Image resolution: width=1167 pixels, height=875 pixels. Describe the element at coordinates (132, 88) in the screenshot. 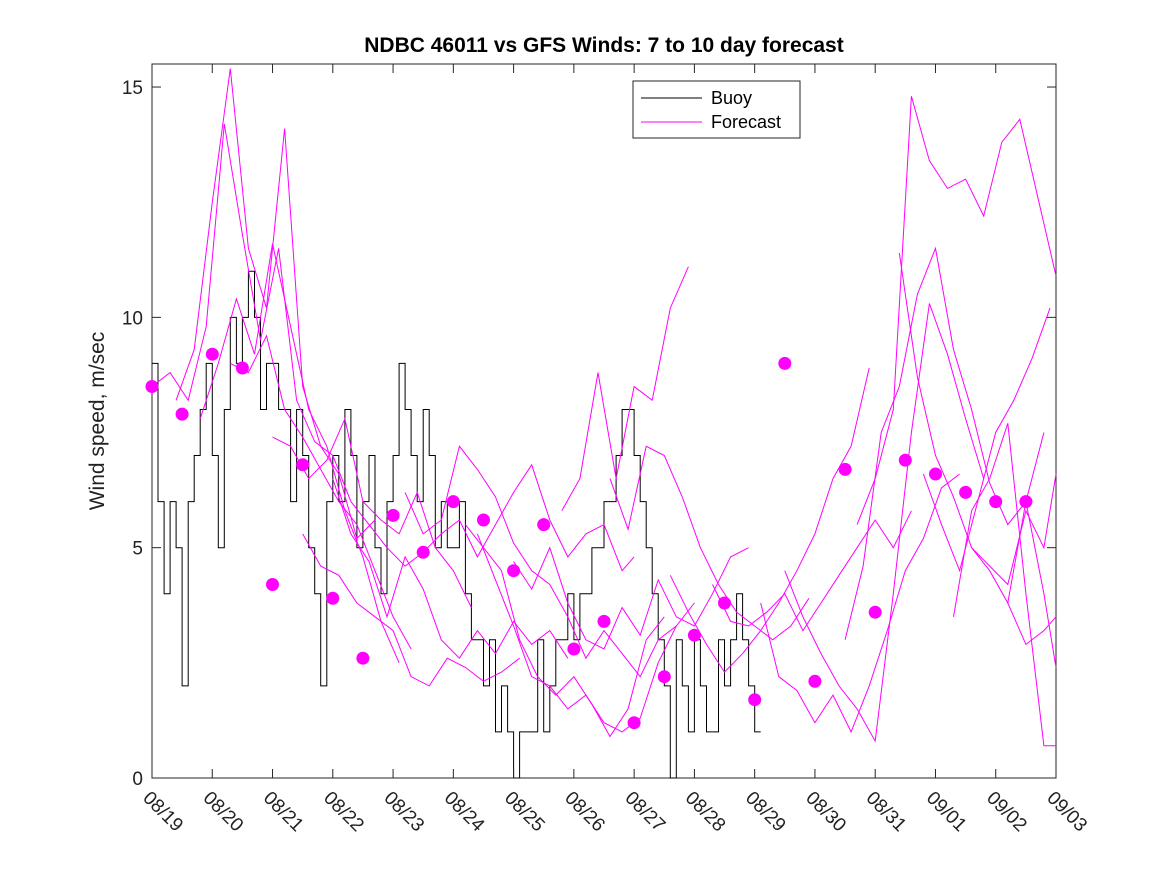

I see `y-tick-label: 15` at that location.